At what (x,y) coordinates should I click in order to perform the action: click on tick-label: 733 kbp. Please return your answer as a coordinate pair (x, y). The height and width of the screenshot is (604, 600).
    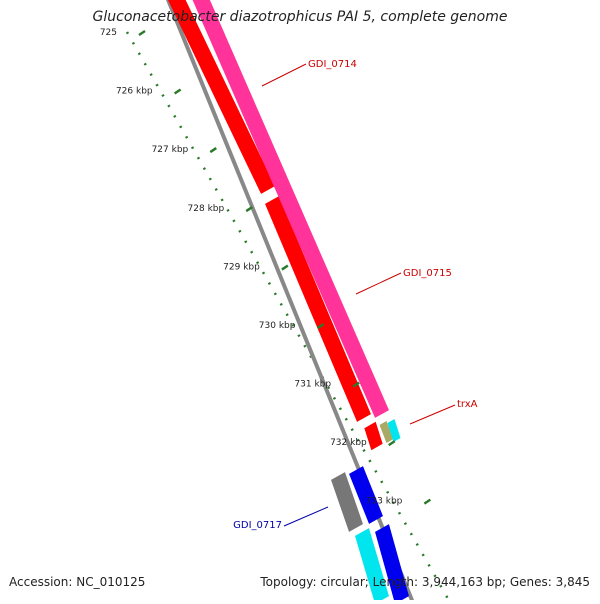
    Looking at the image, I should click on (384, 502).